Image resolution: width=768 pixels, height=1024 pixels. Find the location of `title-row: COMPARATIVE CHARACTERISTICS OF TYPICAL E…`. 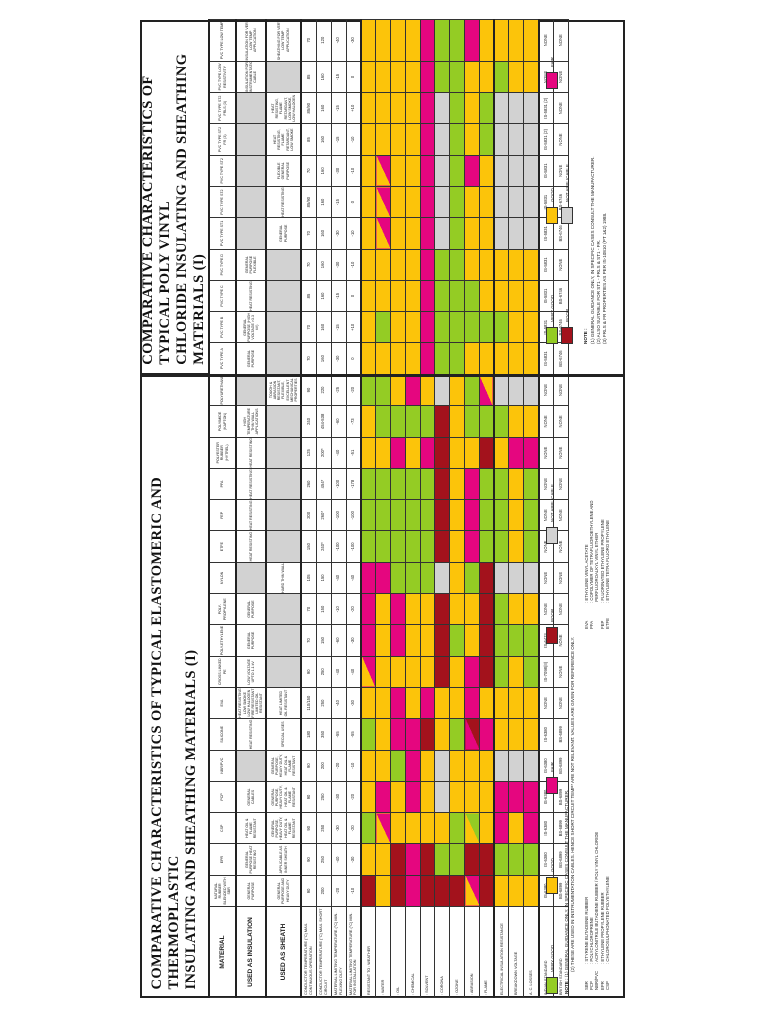

title-row: COMPARATIVE CHARACTERISTICS OF TYPICAL E… is located at coordinates (174, 508).